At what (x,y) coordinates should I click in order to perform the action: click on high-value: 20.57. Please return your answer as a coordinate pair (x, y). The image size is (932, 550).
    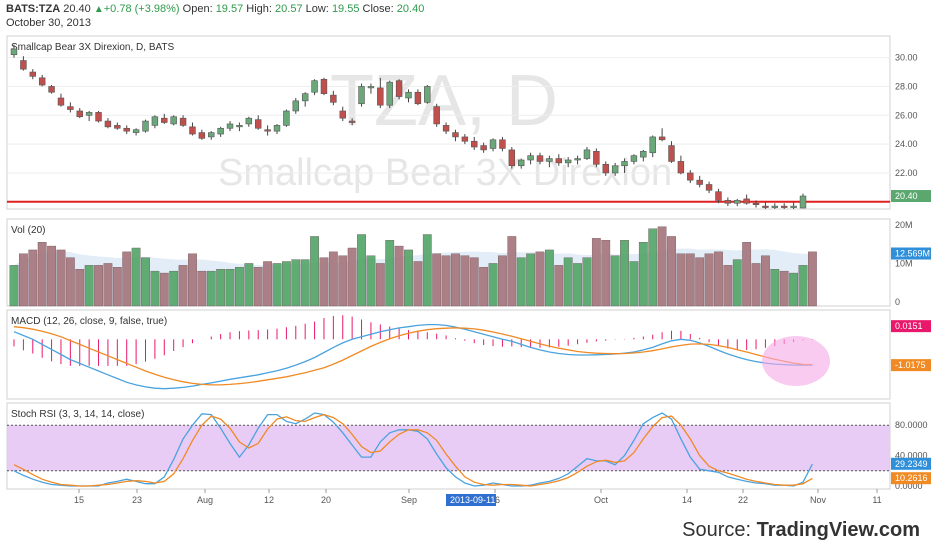
    Looking at the image, I should click on (289, 9).